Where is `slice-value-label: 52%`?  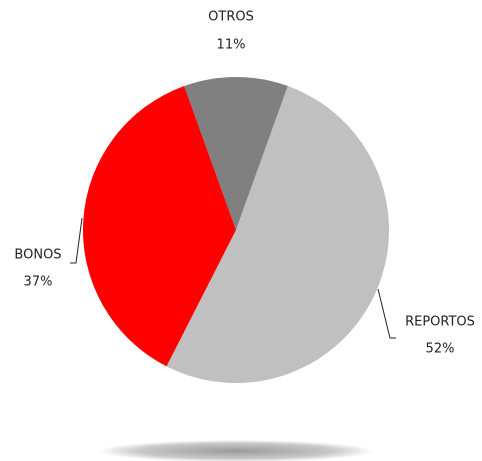
slice-value-label: 52% is located at coordinates (440, 349).